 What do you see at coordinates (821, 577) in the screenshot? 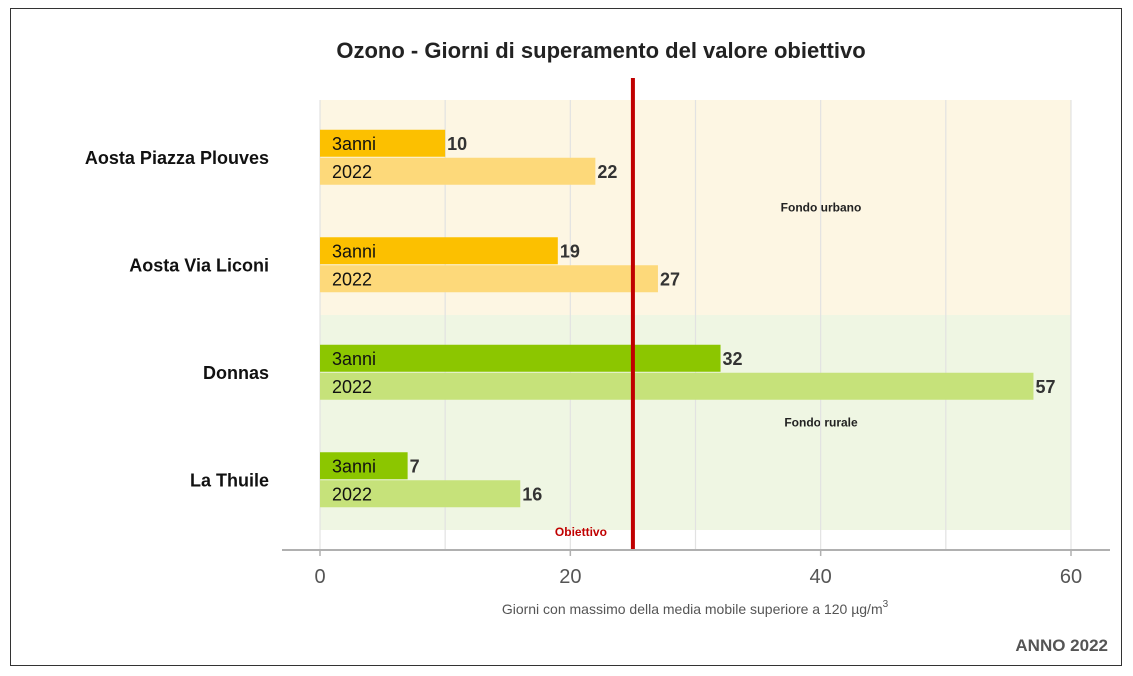
I see `x-tick-label: 40` at bounding box center [821, 577].